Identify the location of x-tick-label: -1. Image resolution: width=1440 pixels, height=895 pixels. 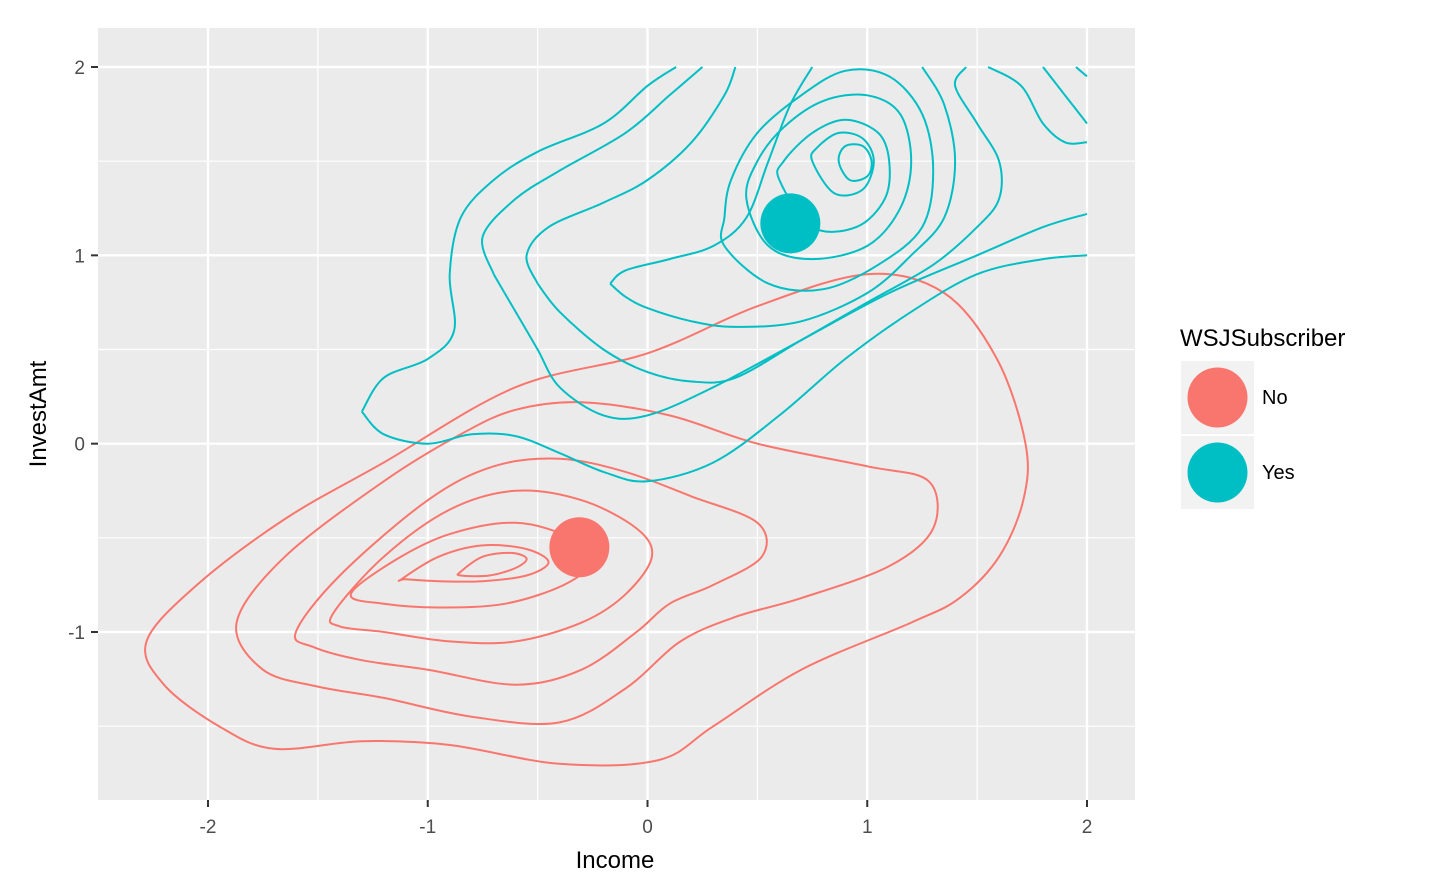
(427, 827).